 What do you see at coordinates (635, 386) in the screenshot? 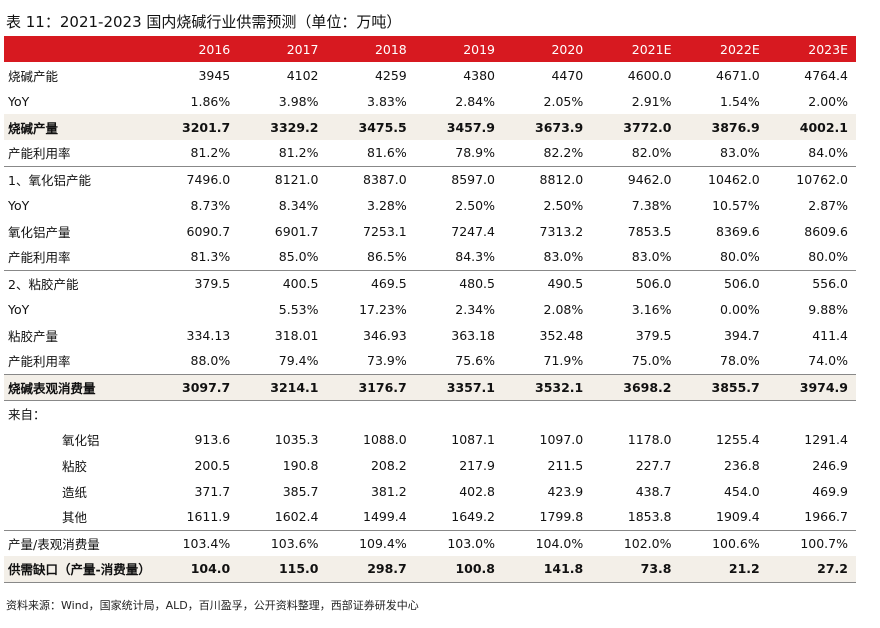
I see `value-cell: 3698.2` at bounding box center [635, 386].